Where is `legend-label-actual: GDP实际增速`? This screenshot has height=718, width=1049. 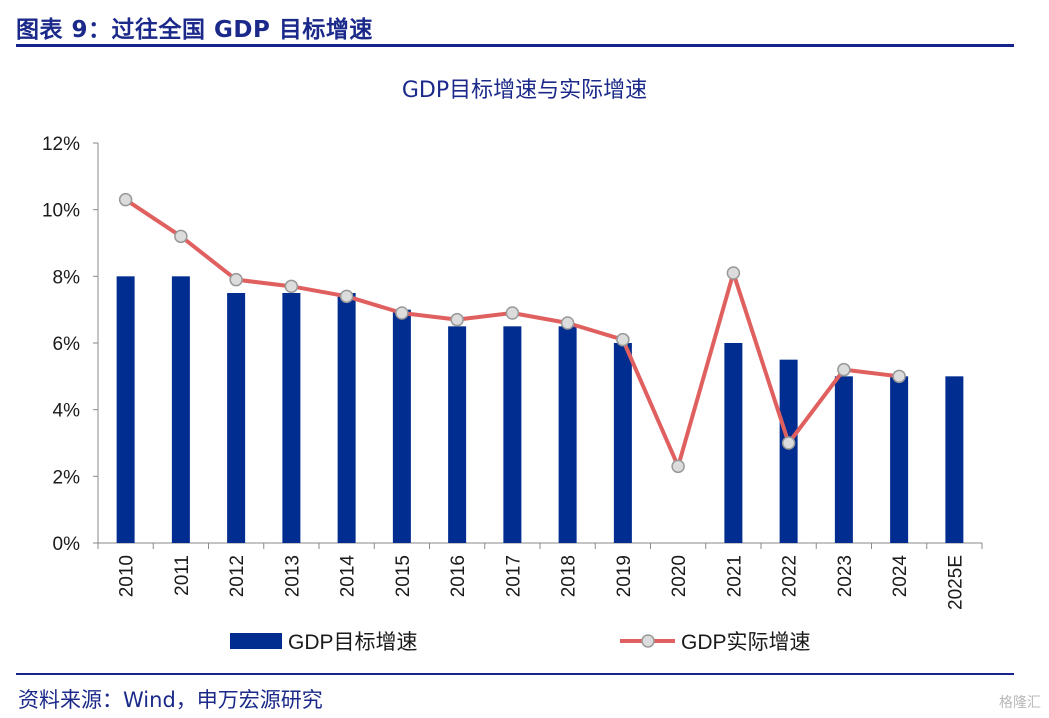
legend-label-actual: GDP实际增速 is located at coordinates (746, 642).